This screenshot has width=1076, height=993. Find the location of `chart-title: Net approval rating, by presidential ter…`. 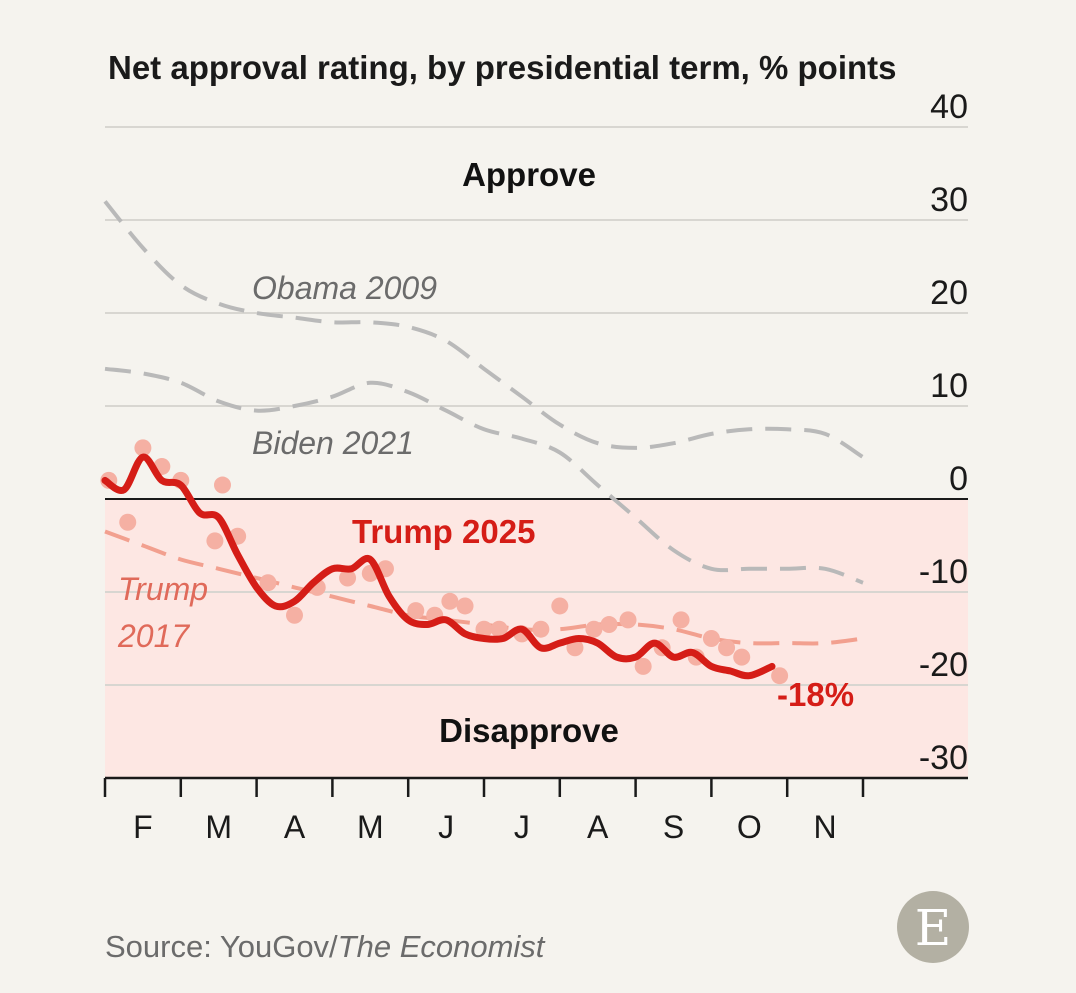

chart-title: Net approval rating, by presidential ter… is located at coordinates (502, 67).